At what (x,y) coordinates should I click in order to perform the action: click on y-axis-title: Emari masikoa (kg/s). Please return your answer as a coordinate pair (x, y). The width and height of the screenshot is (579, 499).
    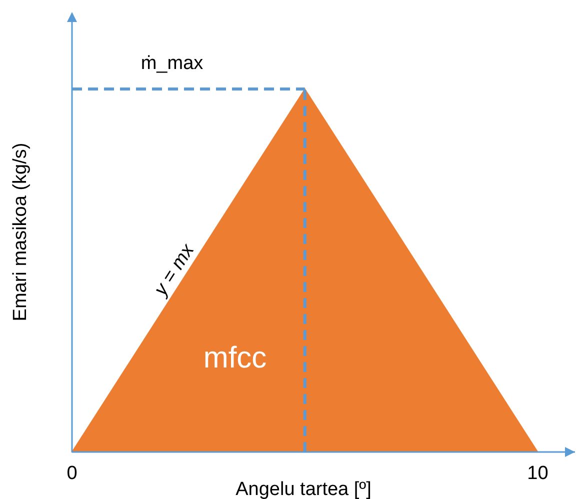
    Looking at the image, I should click on (20, 232).